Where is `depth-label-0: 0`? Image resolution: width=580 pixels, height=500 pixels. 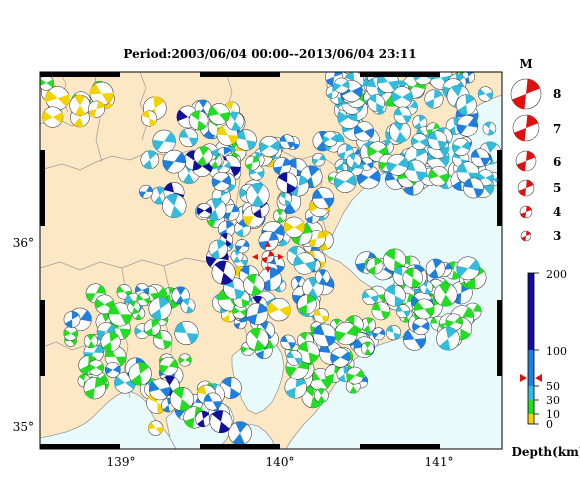
depth-label-0: 0 is located at coordinates (549, 424).